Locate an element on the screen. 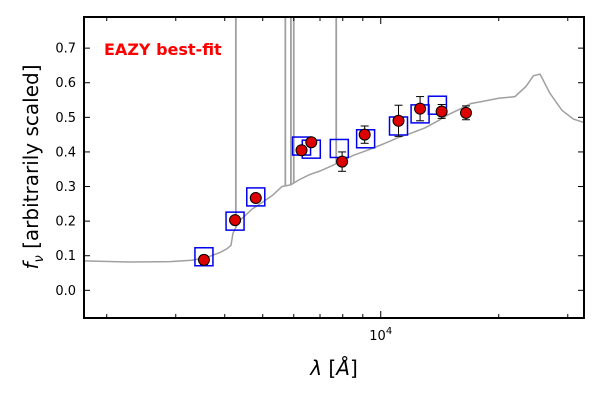 Image resolution: width=600 pixels, height=400 pixels. y-tick-label: 0.0 is located at coordinates (65, 291).